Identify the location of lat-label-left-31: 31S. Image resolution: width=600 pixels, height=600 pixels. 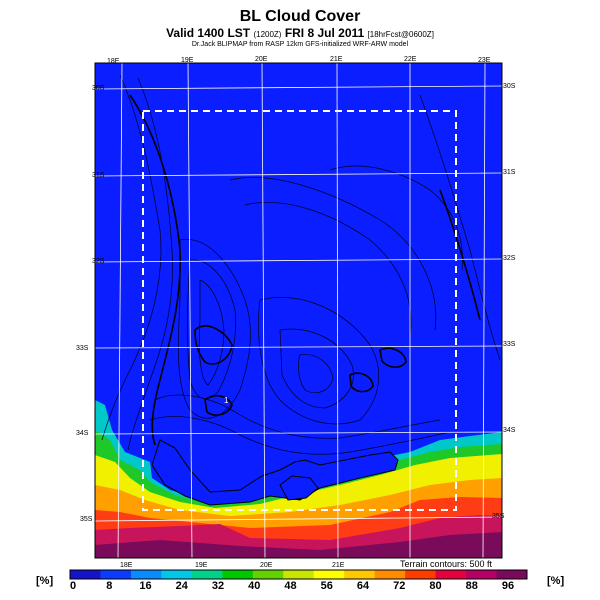
(98, 175).